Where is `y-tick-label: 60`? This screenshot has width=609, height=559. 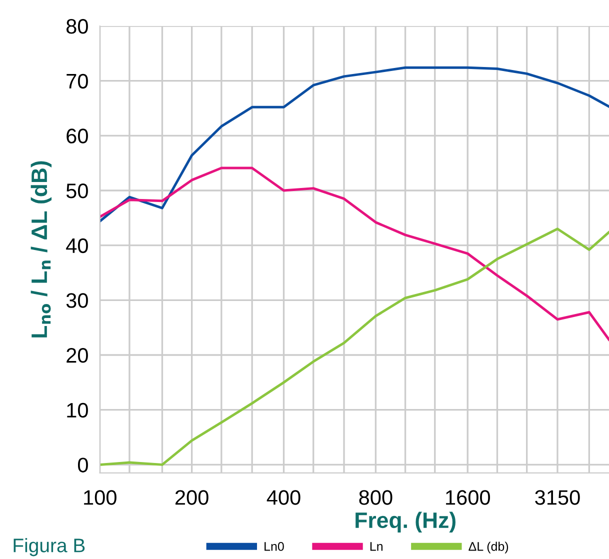
y-tick-label: 60 is located at coordinates (77, 136).